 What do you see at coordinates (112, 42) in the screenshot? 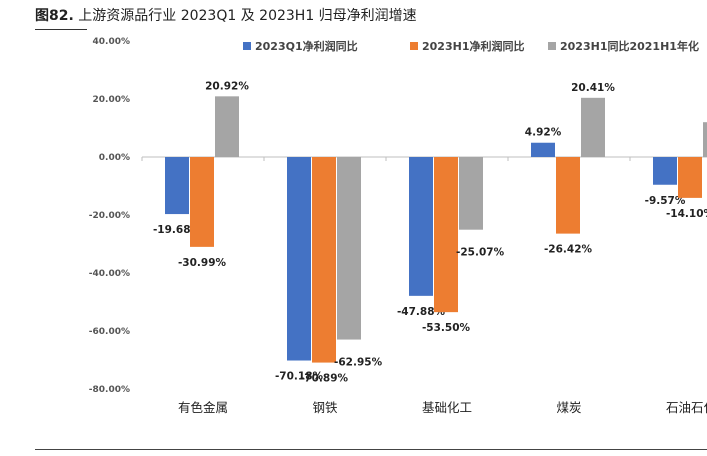
I see `y-tick-label-0: 40.00%` at bounding box center [112, 42].